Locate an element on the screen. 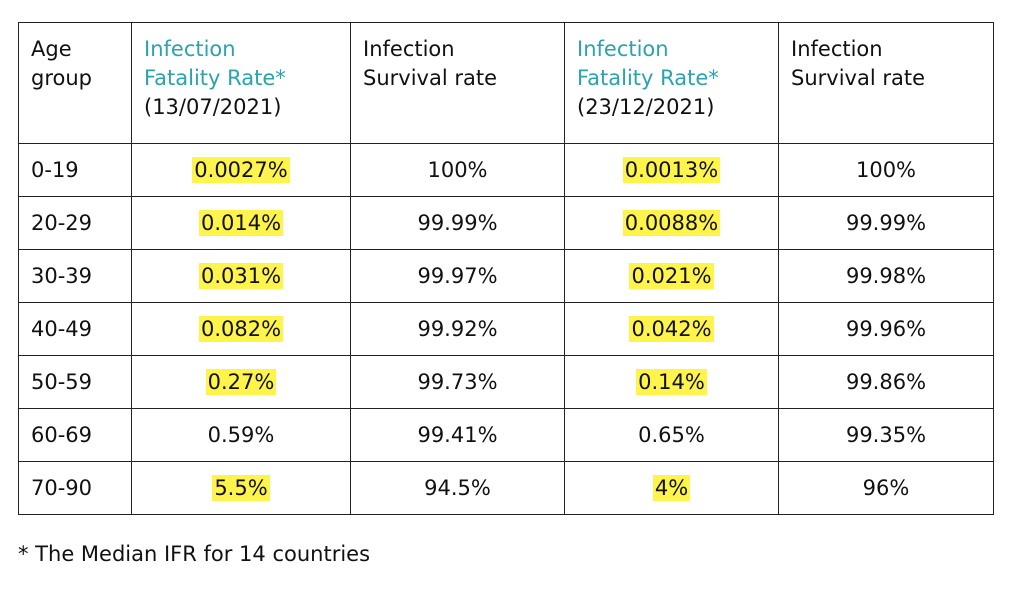 The image size is (1024, 592). table-row: 60-69 0.59% 99.41% 0.65% 99.35% is located at coordinates (506, 435).